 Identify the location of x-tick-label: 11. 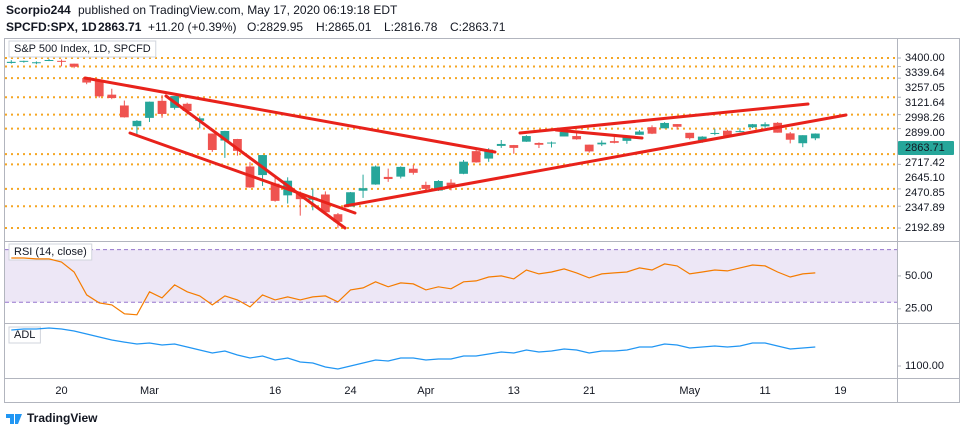
(764, 391).